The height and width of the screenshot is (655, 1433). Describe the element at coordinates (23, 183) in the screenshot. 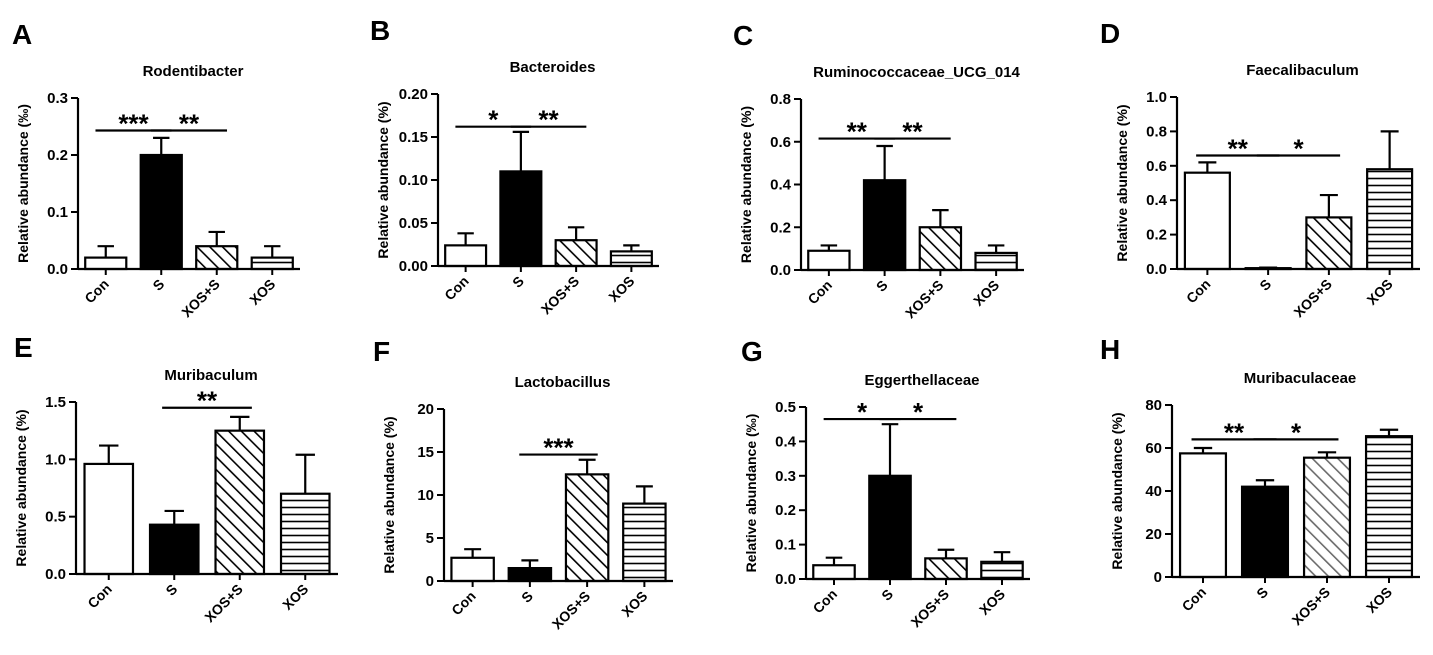

I see `y-axis-label: Relative abundance (‰)` at that location.